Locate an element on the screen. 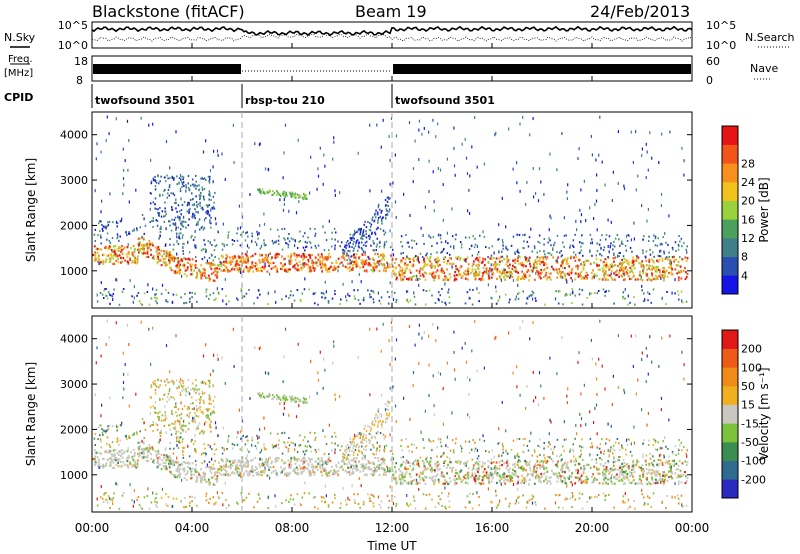 The width and height of the screenshot is (800, 554). nsky-label: N.Sky is located at coordinates (20, 37).